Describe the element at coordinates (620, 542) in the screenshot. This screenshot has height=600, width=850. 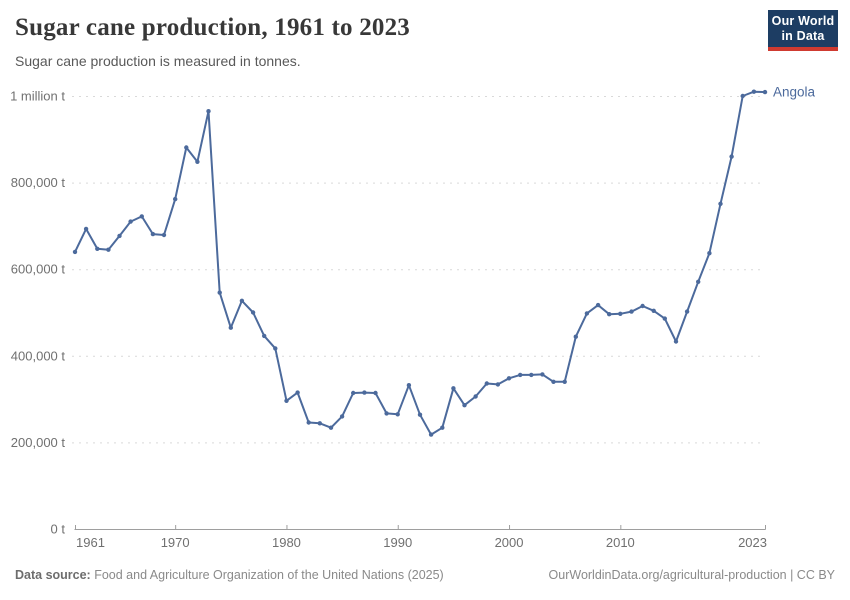
I see `x-axis-tick-label: 2010` at that location.